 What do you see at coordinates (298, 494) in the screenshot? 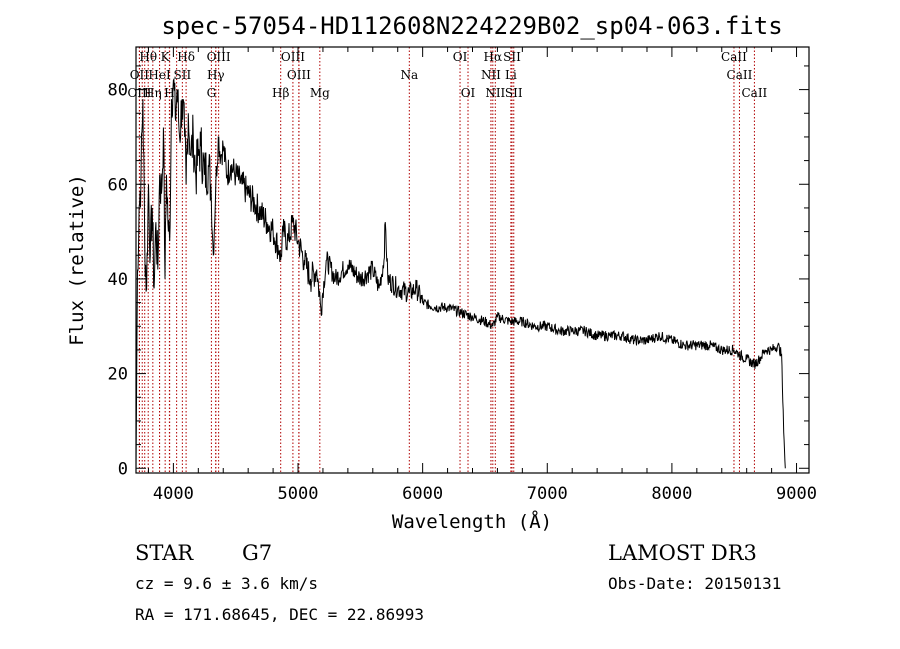
I see `x-tick-label: 5000` at bounding box center [298, 494].